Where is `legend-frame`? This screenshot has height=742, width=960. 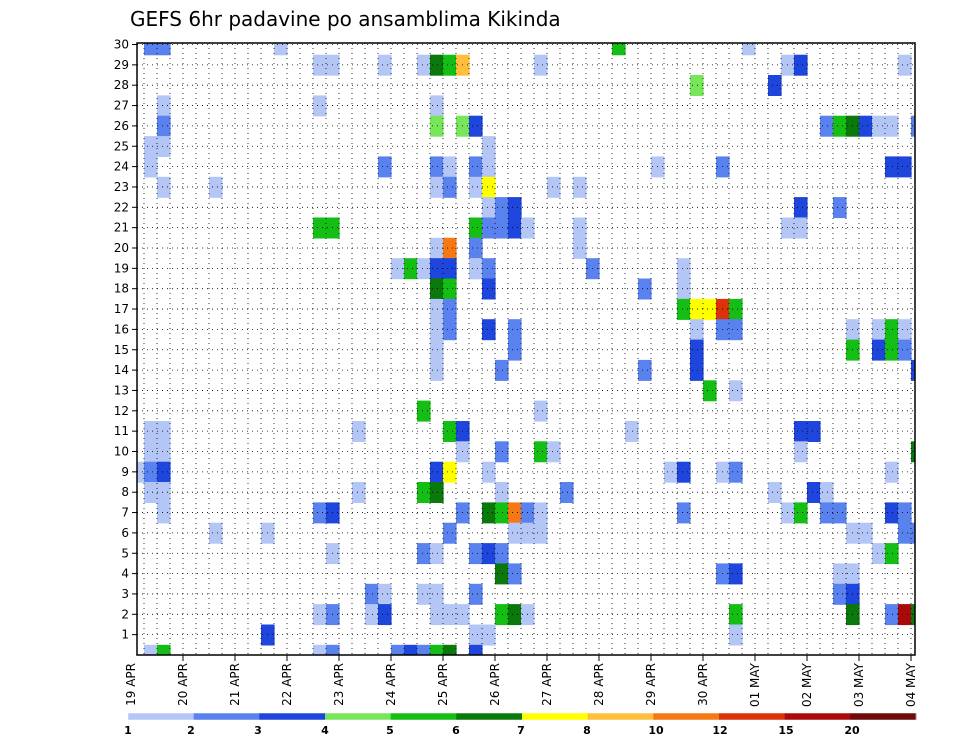 legend-frame is located at coordinates (522, 716).